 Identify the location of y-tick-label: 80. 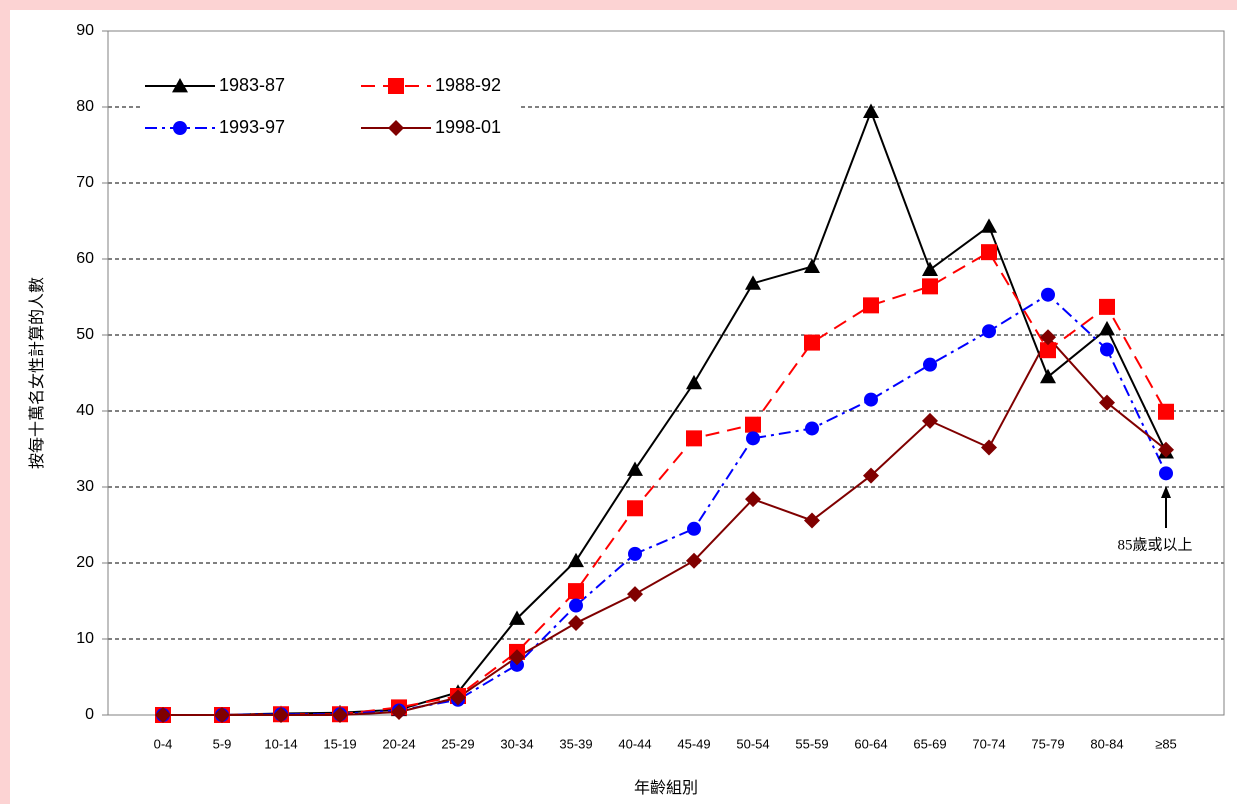
(85, 106).